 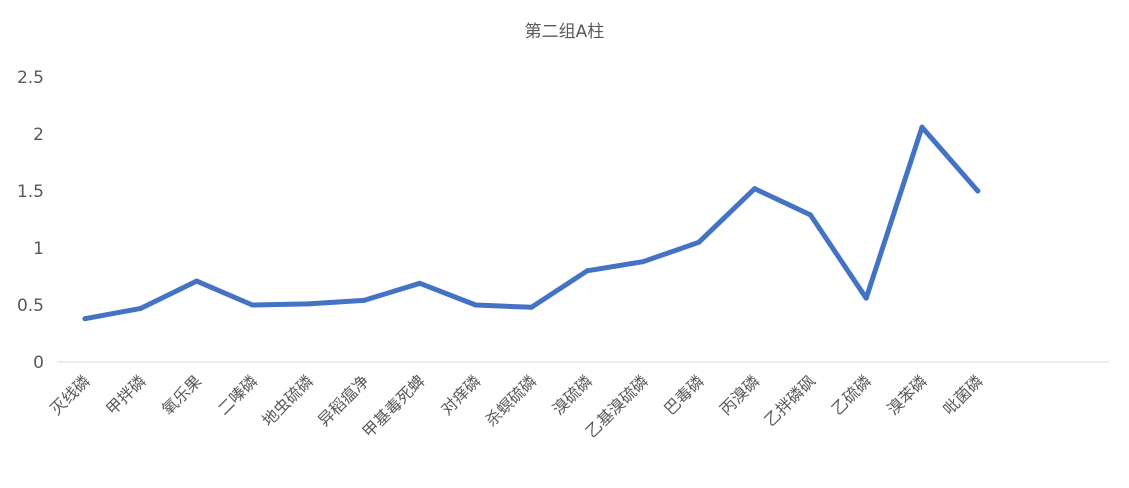 I want to click on y-tick-label: 0, so click(x=38, y=363).